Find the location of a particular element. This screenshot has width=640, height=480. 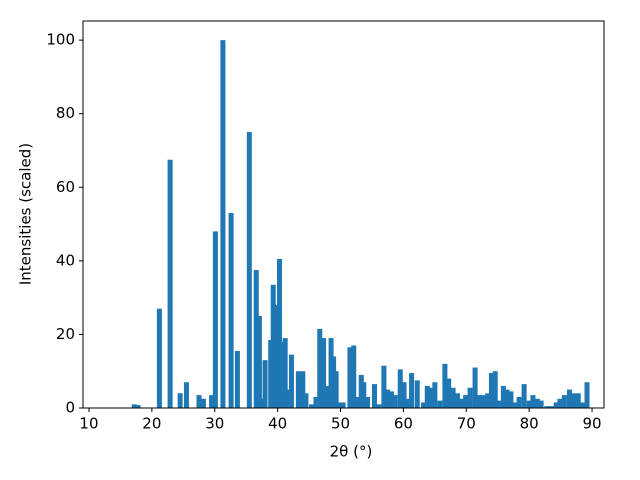

y-tick-label: 100 is located at coordinates (60, 40).